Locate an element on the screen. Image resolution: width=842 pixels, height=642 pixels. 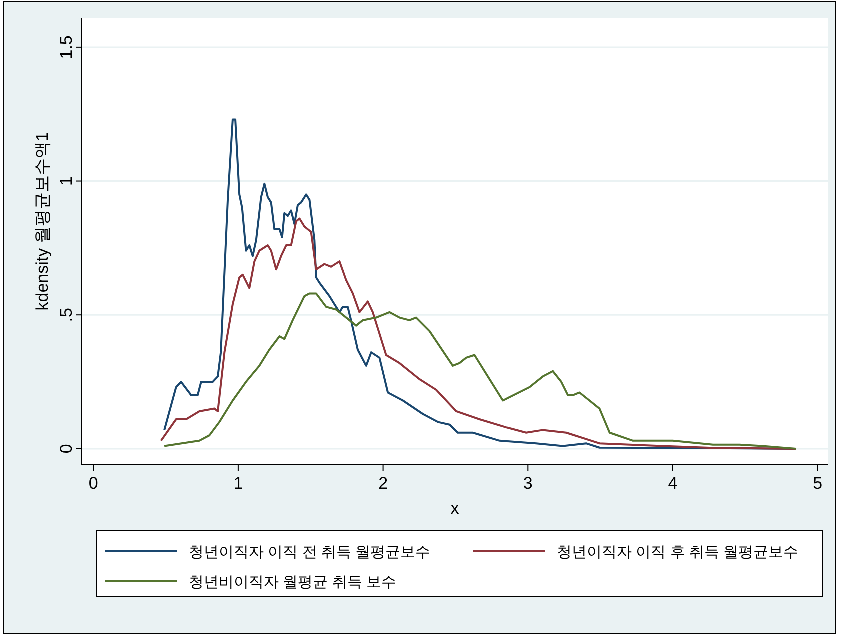
y-tick-label: 0 is located at coordinates (66, 449).